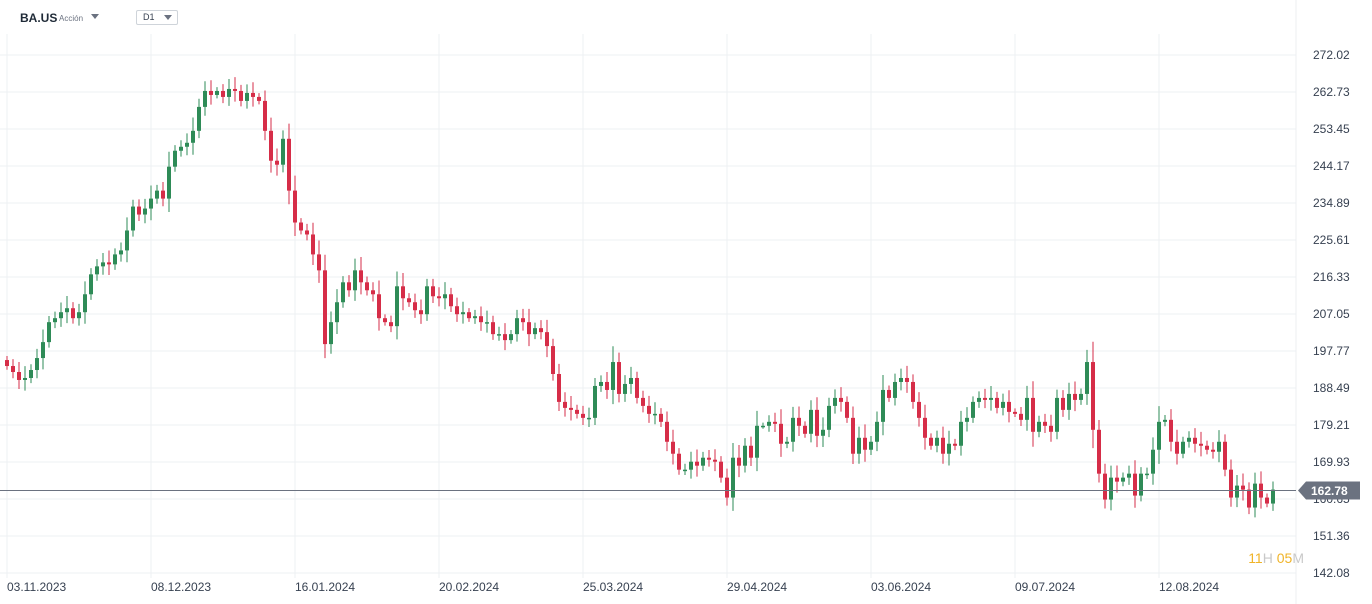 Image resolution: width=1372 pixels, height=604 pixels. What do you see at coordinates (901, 587) in the screenshot?
I see `x-tick-label: 03.06.2024` at bounding box center [901, 587].